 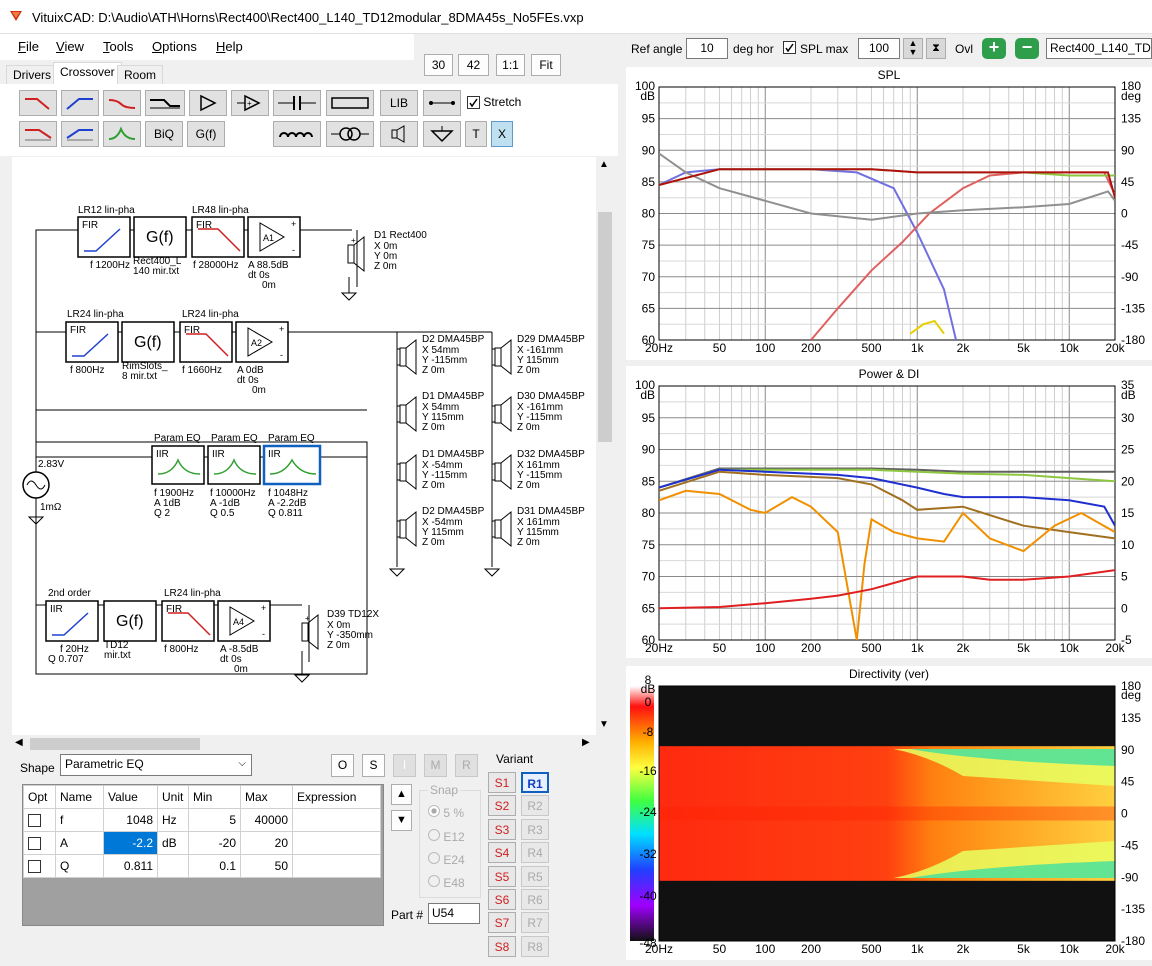 What do you see at coordinates (442, 134) in the screenshot?
I see `ground-tool` at bounding box center [442, 134].